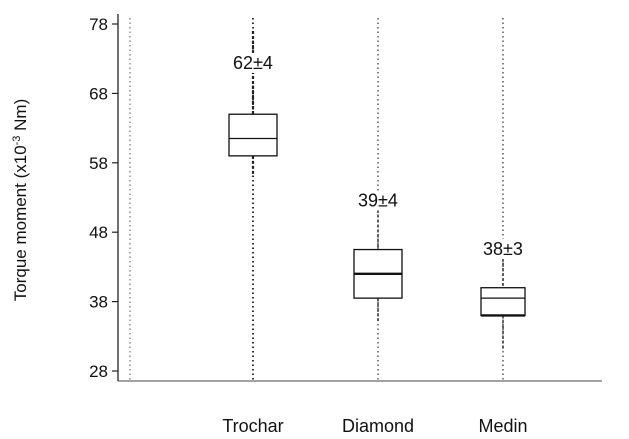  What do you see at coordinates (17, 141) in the screenshot?
I see `y-axis-label-exponent: -3` at bounding box center [17, 141].